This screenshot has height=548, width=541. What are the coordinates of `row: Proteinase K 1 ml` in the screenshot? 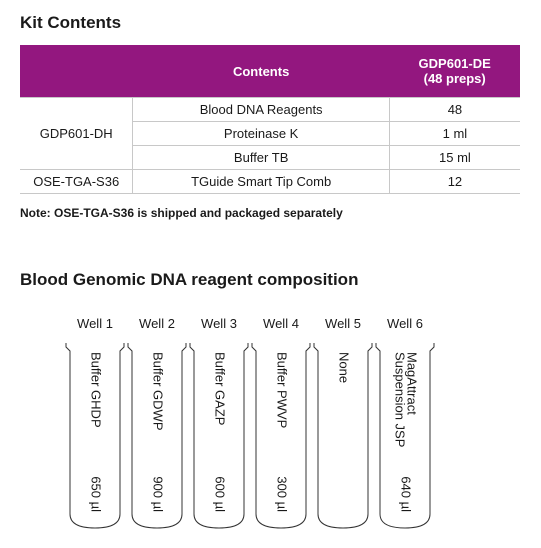 It's located at (270, 133).